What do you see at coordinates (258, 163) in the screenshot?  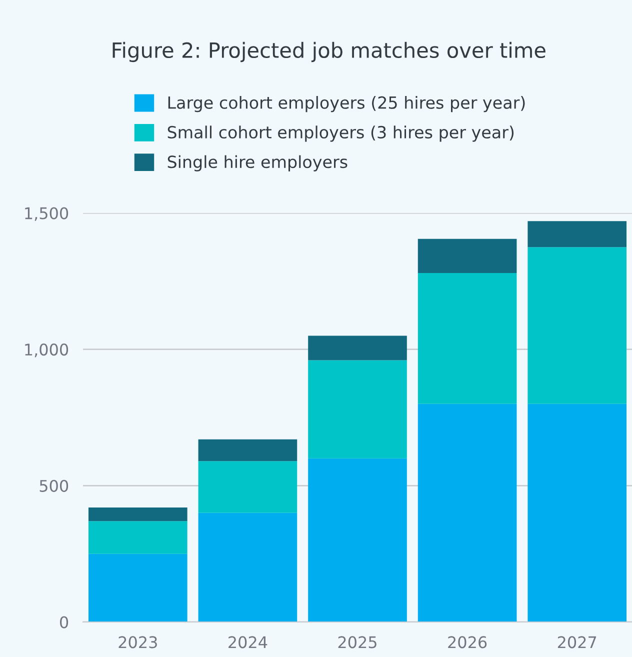 I see `legend-label: Single hire employers` at bounding box center [258, 163].